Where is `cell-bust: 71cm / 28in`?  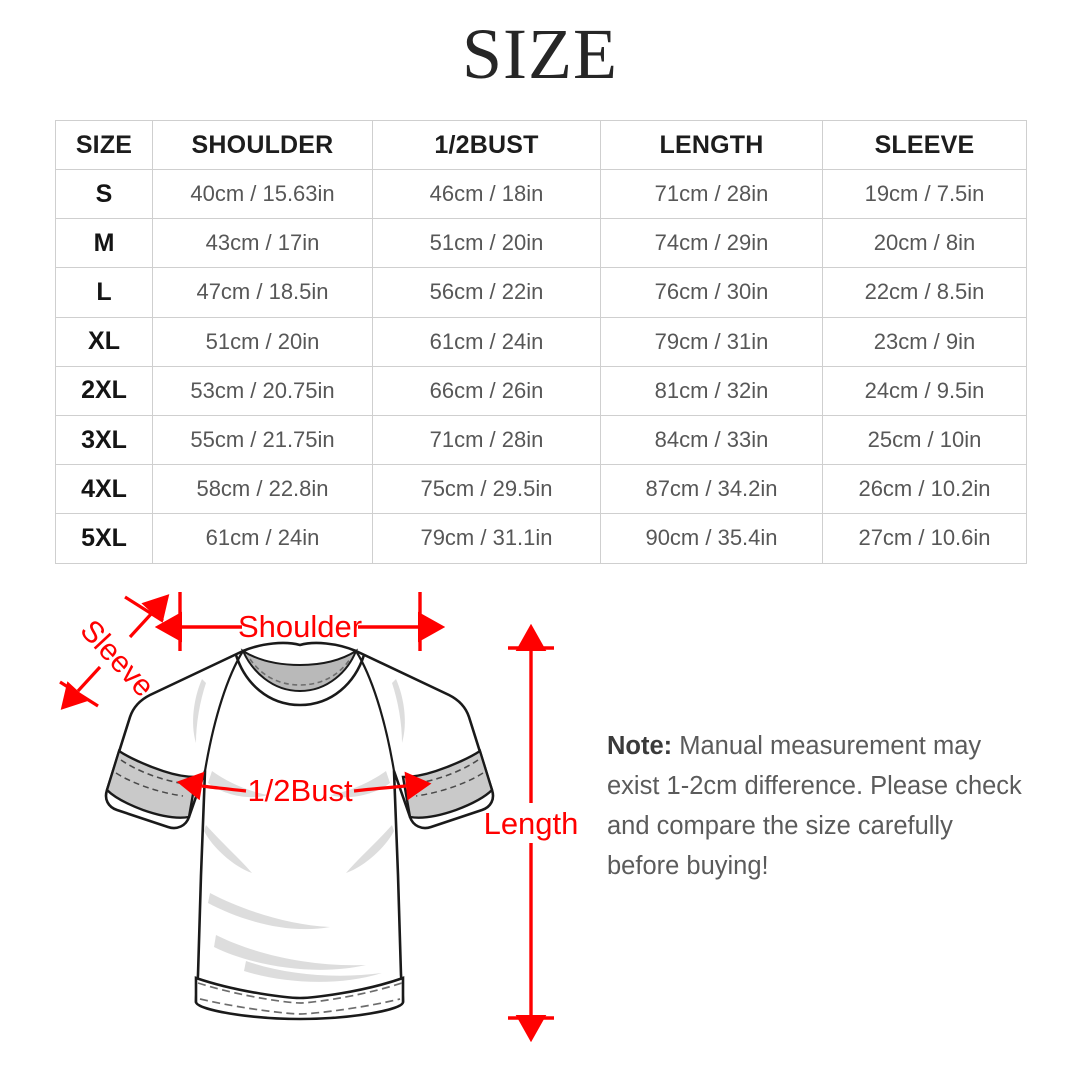
cell-bust: 71cm / 28in is located at coordinates (486, 440).